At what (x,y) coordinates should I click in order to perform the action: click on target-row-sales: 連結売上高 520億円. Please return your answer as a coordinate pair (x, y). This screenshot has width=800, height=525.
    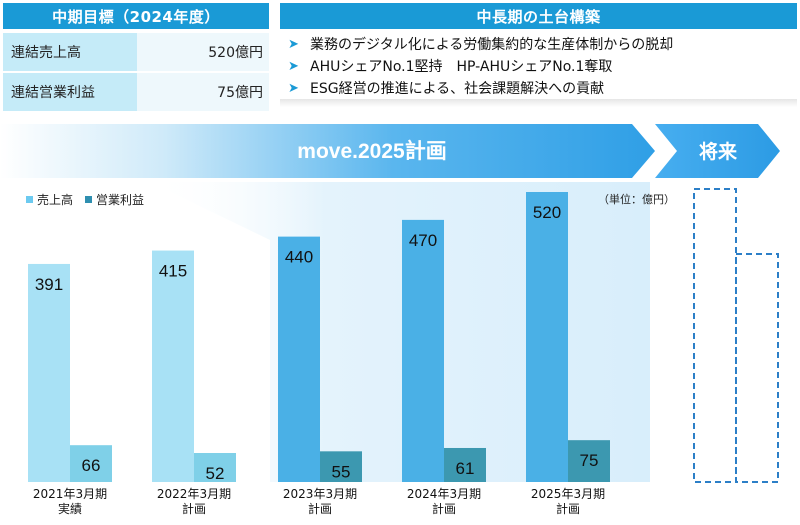
    Looking at the image, I should click on (136, 52).